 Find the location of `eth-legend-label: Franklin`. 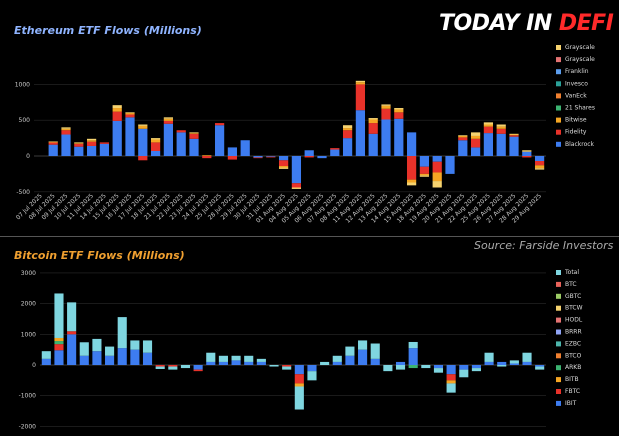

eth-legend-label: Franklin is located at coordinates (577, 71).